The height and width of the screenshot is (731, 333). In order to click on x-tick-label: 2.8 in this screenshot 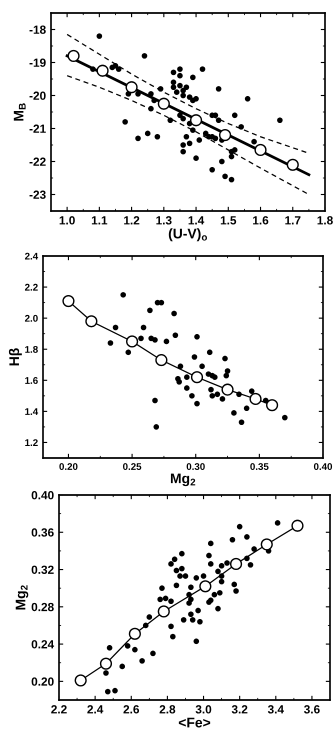, I will do `click(168, 709)`.